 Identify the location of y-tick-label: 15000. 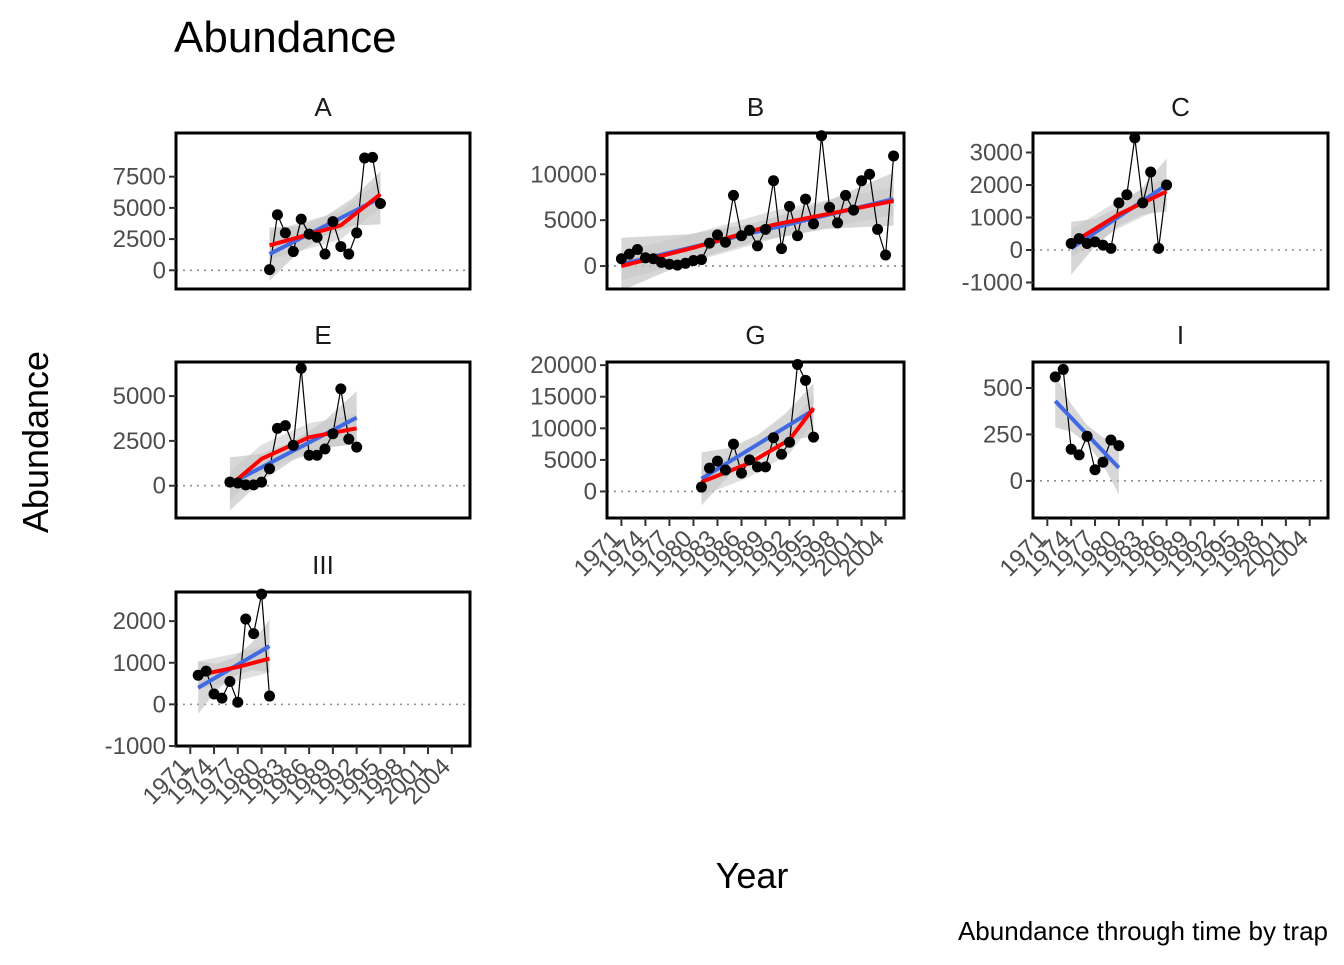
(563, 397).